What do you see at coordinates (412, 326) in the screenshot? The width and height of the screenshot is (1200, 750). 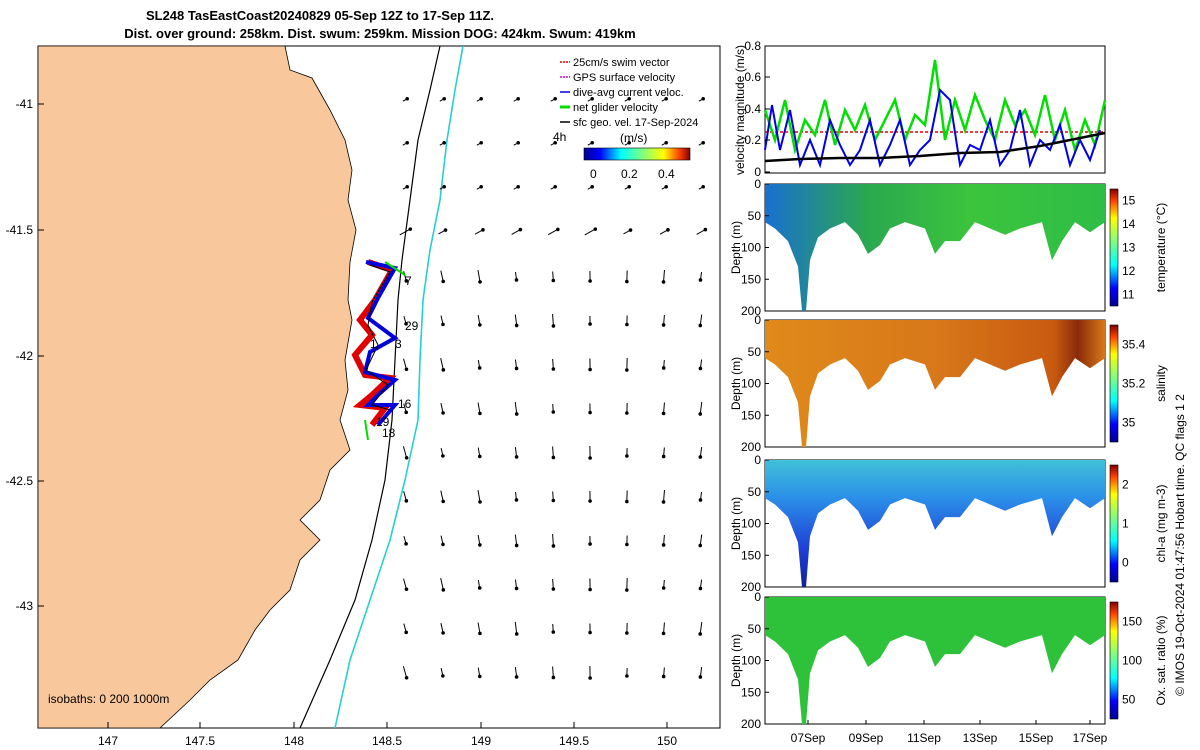 I see `day-label-29: 29` at bounding box center [412, 326].